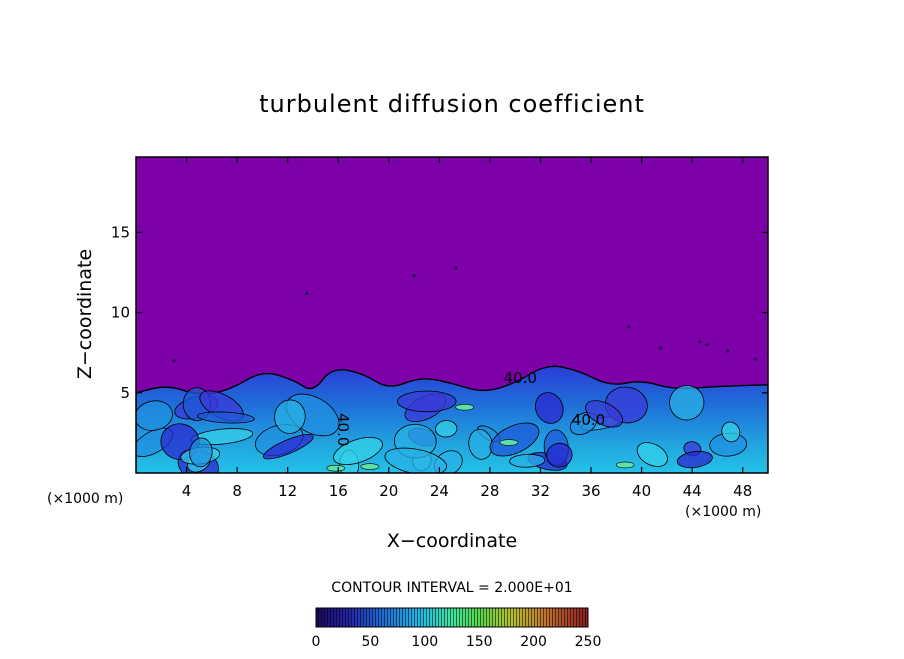 This screenshot has width=904, height=659. I want to click on contour-label-2: 40.0, so click(343, 429).